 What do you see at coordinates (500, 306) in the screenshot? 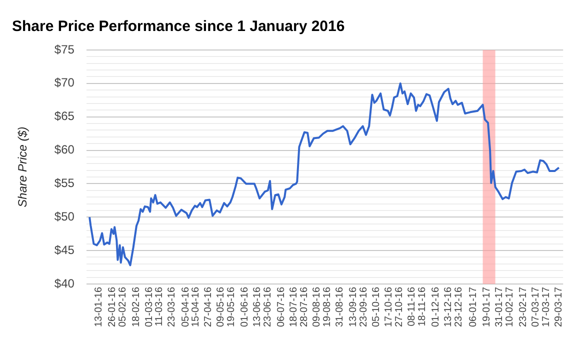
I see `x-tick-label: 31-01-17` at bounding box center [500, 306].